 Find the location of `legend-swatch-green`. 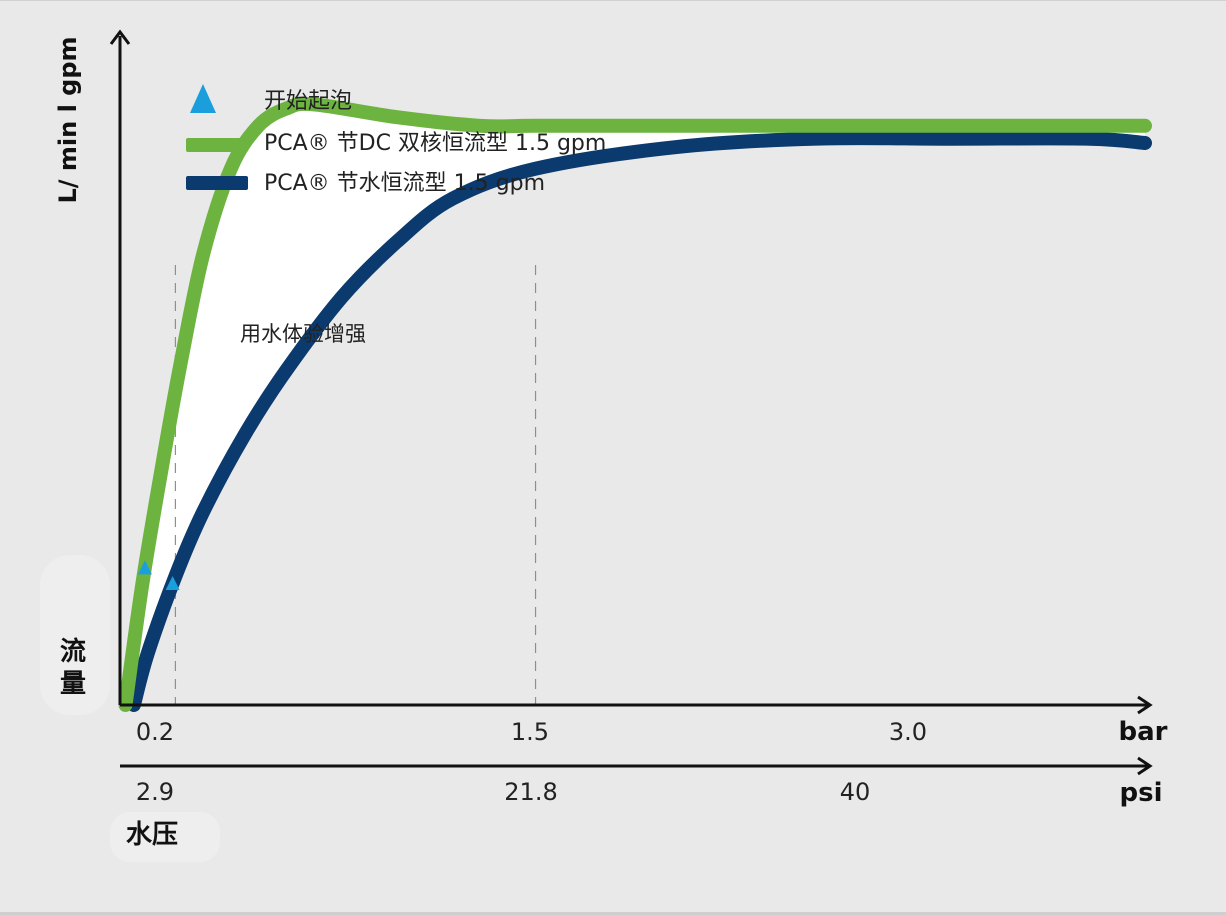

legend-swatch-green is located at coordinates (217, 145).